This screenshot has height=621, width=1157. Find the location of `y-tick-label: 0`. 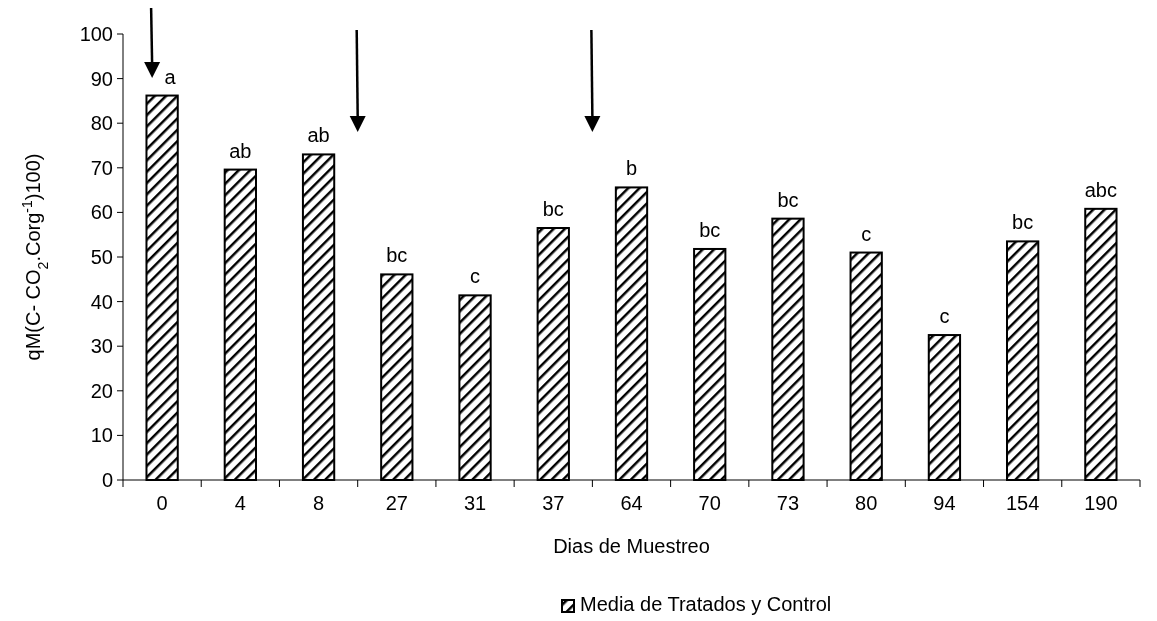

y-tick-label: 0 is located at coordinates (107, 480).